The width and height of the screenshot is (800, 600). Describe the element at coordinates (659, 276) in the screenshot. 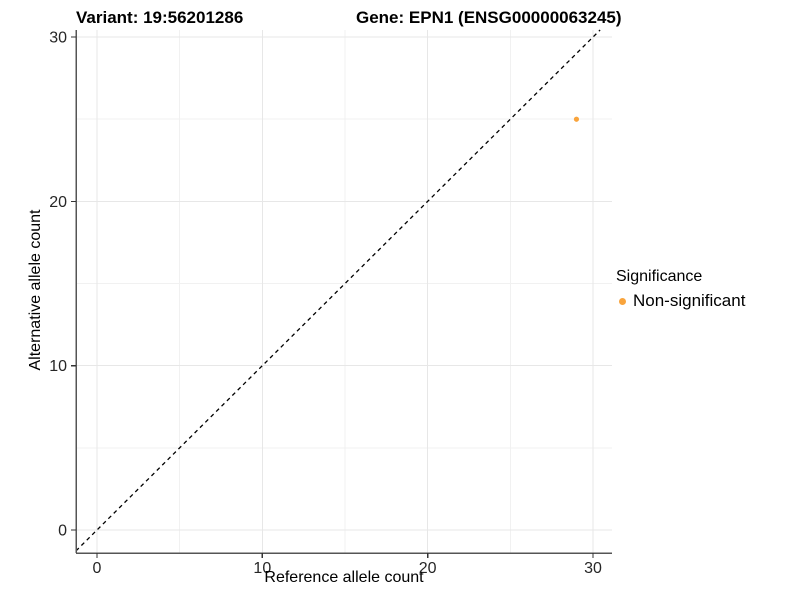

I see `legend-title: Significance` at that location.